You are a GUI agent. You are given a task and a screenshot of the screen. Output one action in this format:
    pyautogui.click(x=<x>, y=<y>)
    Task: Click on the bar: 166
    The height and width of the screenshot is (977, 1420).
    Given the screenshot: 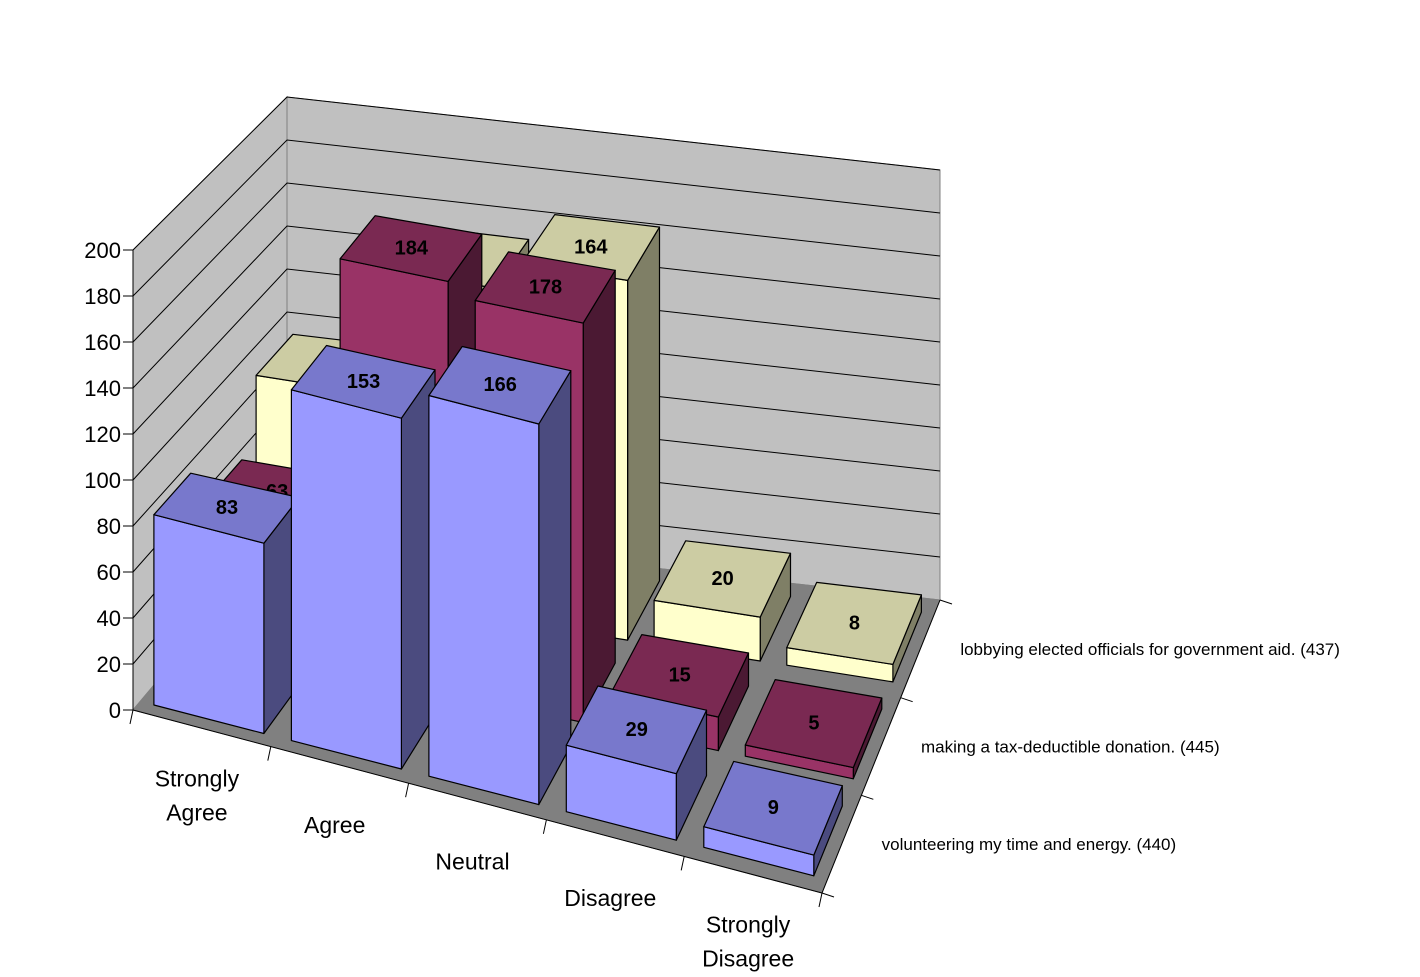 What is the action you would take?
    pyautogui.click(x=500, y=575)
    